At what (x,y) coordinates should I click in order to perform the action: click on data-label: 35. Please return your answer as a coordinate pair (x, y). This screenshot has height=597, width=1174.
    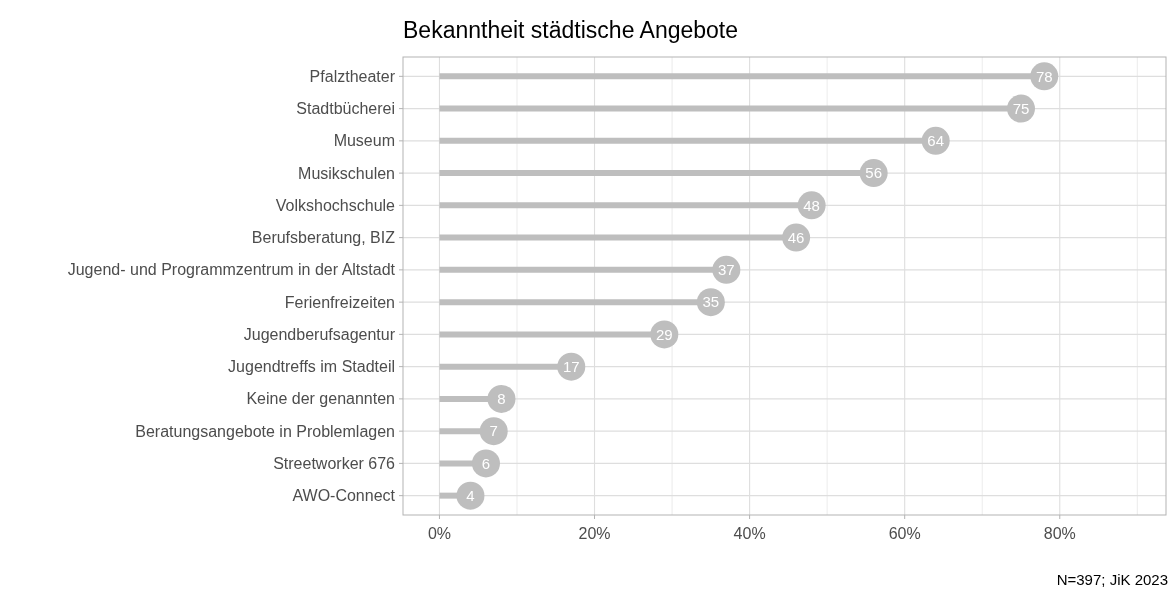
    Looking at the image, I should click on (711, 302).